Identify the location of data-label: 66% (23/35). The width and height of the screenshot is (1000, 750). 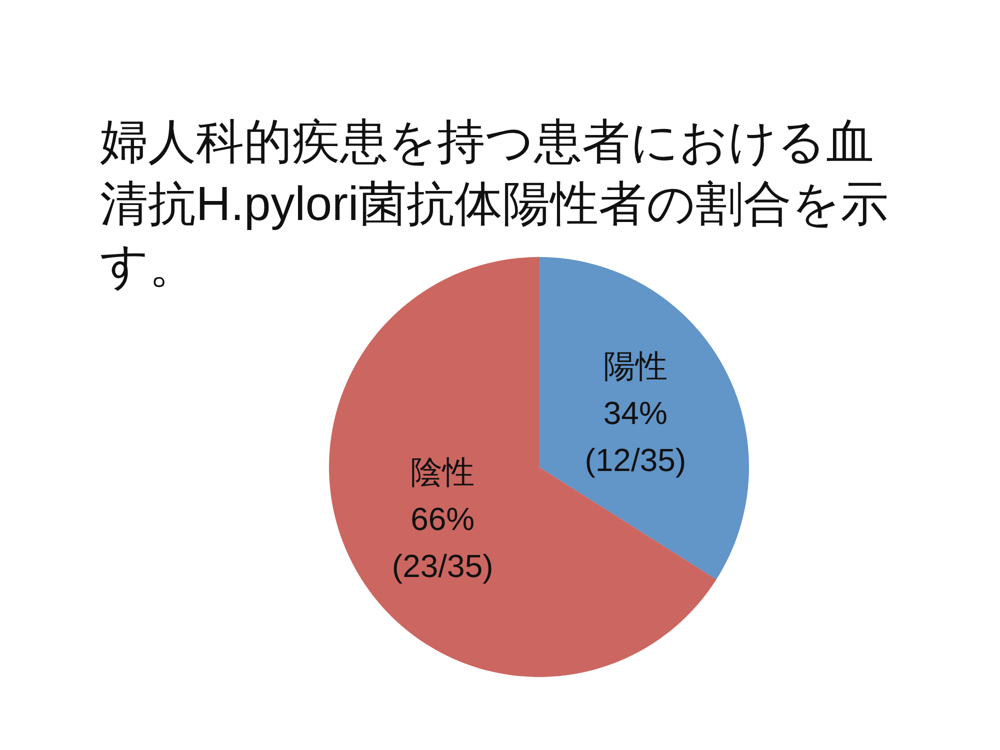
(443, 542).